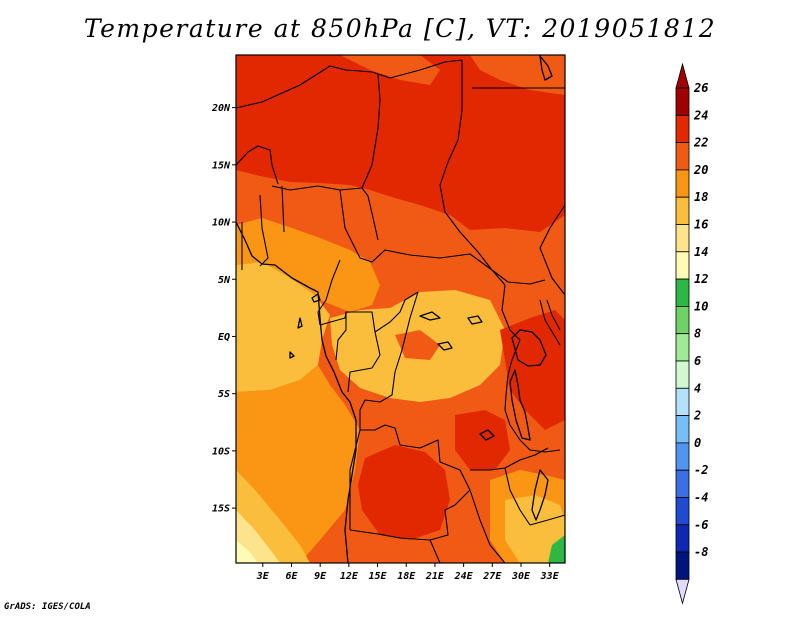 The width and height of the screenshot is (800, 618). Describe the element at coordinates (701, 225) in the screenshot. I see `colorbar-label: 16` at that location.